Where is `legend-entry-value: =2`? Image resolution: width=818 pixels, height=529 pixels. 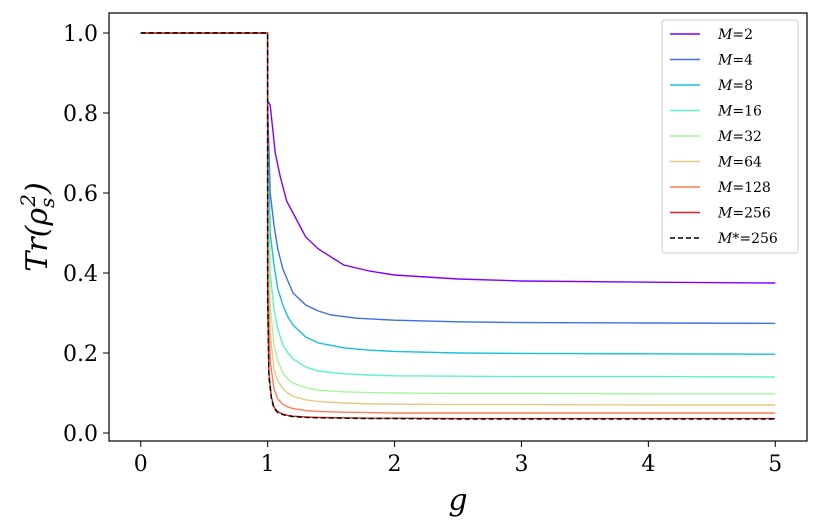
legend-entry-value: =2 is located at coordinates (742, 35).